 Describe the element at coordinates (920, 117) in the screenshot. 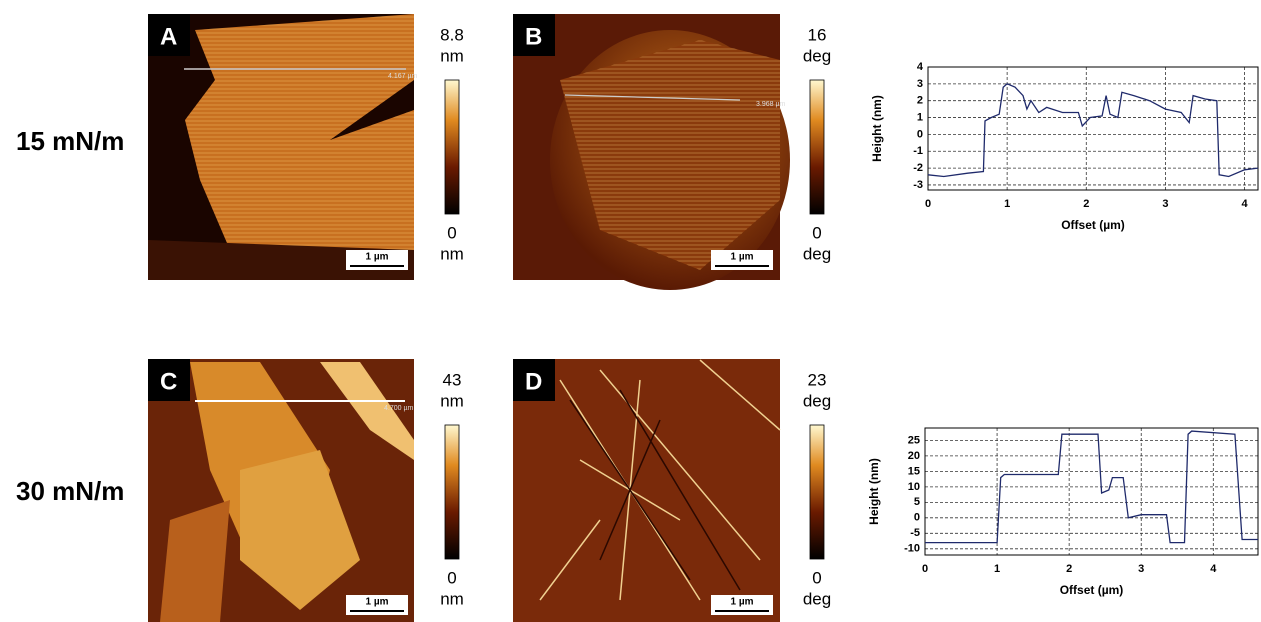

I see `y-tick-label: 1` at that location.